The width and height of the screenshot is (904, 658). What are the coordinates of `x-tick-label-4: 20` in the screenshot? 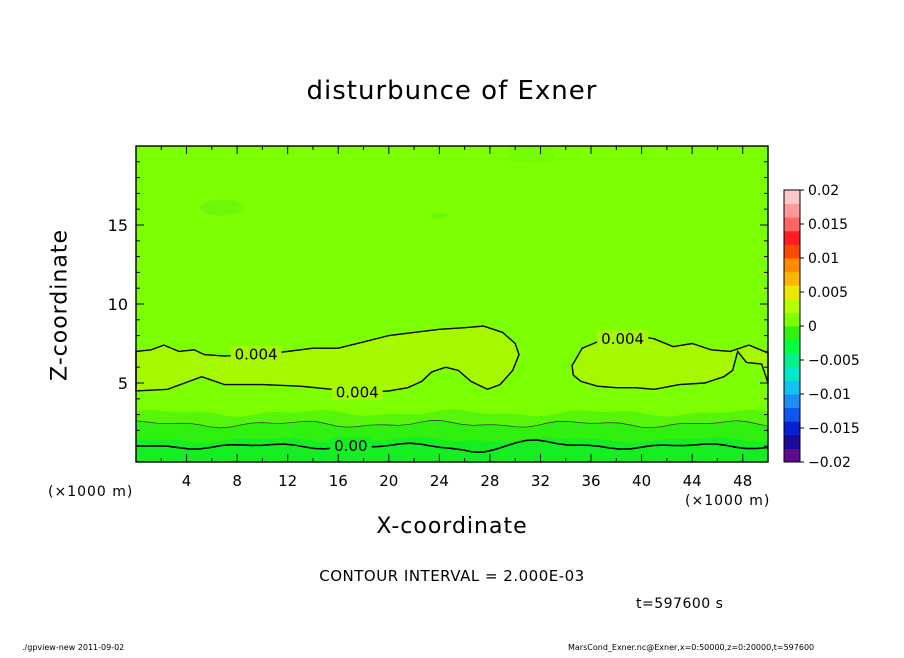 It's located at (388, 481).